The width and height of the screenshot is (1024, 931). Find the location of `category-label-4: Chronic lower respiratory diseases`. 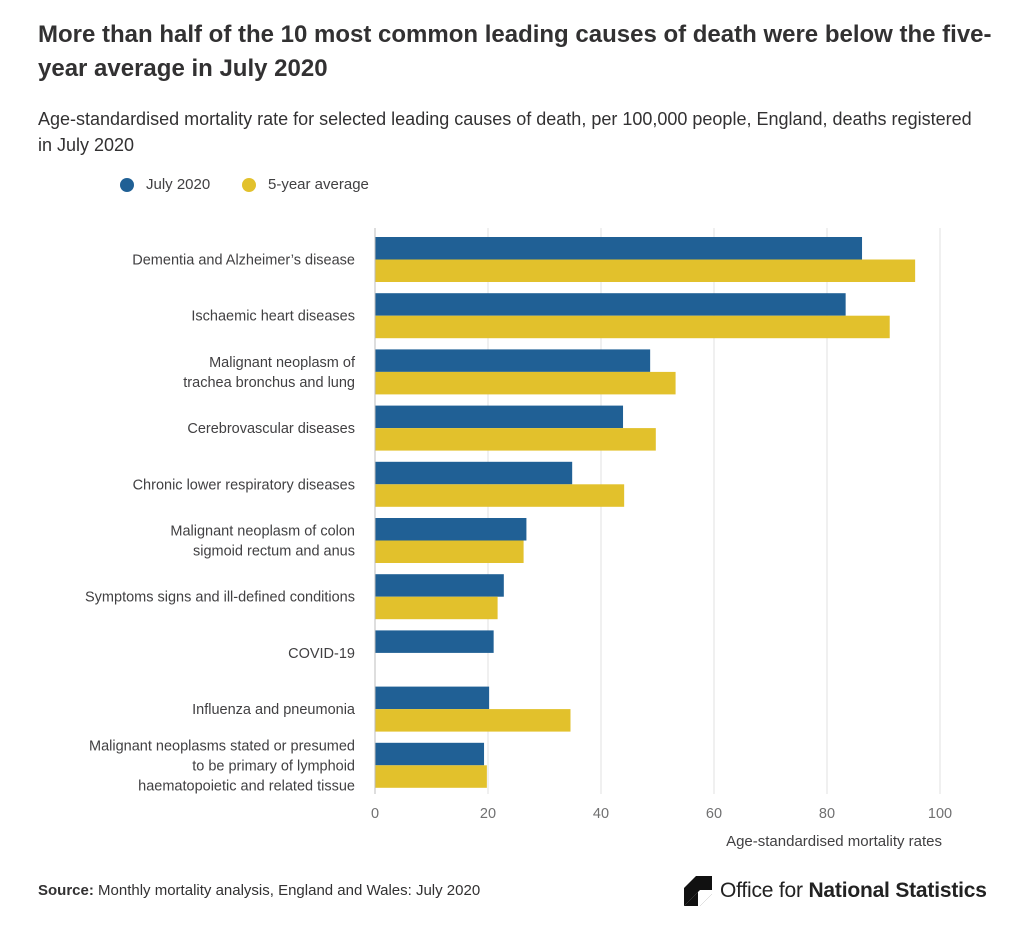

category-label-4: Chronic lower respiratory diseases is located at coordinates (244, 485).